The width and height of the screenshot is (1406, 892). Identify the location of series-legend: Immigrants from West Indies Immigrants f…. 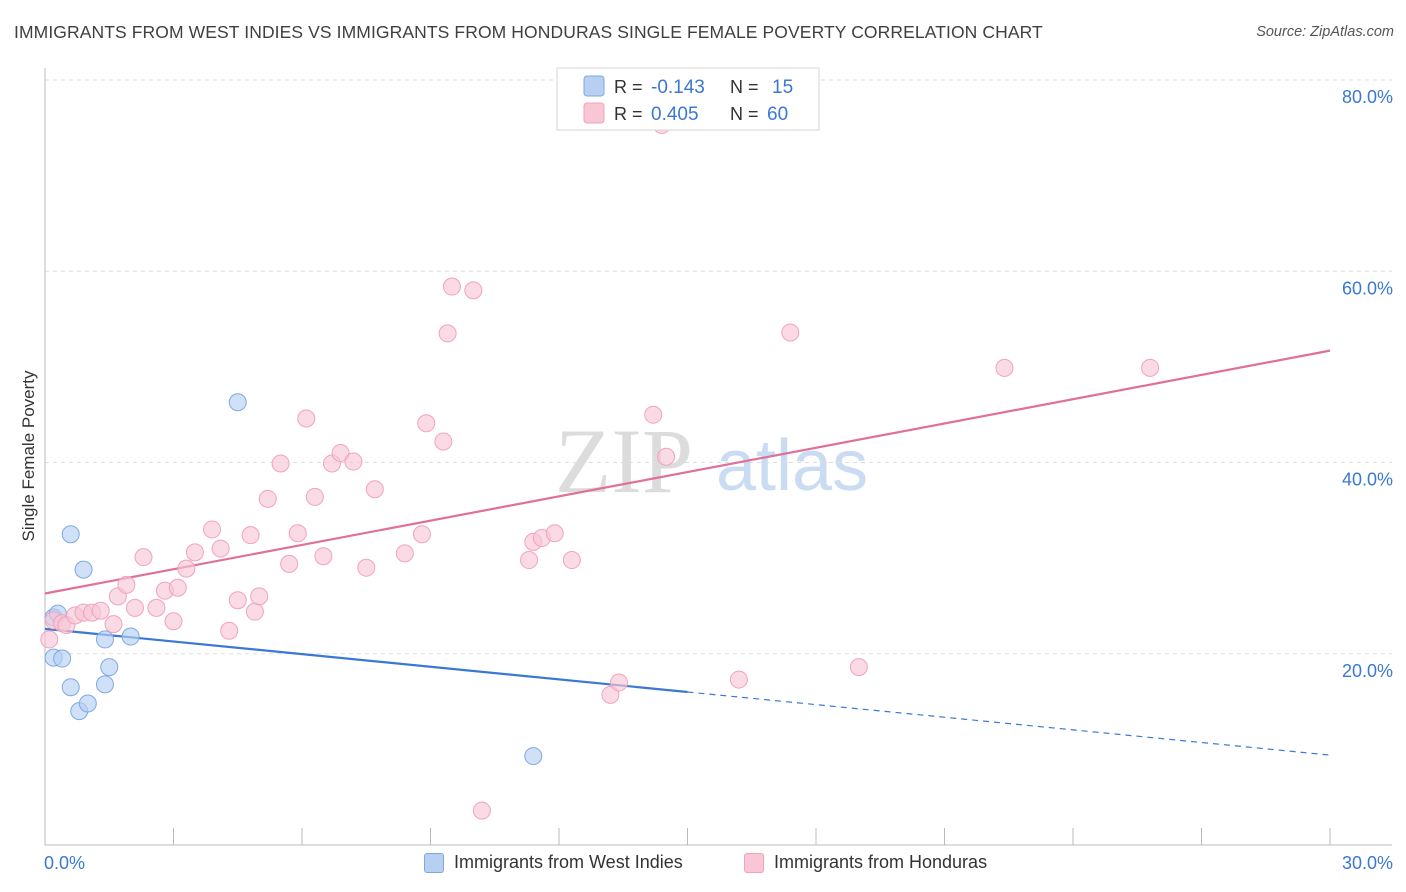
(703, 865).